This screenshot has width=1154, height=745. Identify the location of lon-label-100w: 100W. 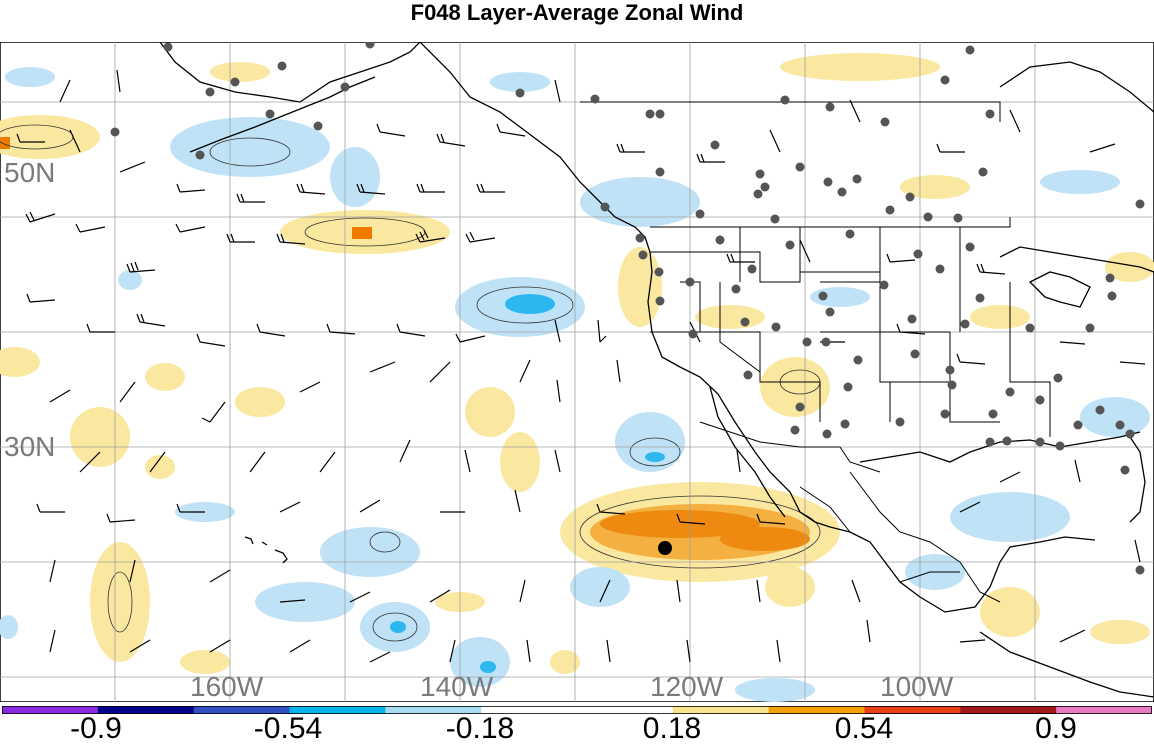
(917, 686).